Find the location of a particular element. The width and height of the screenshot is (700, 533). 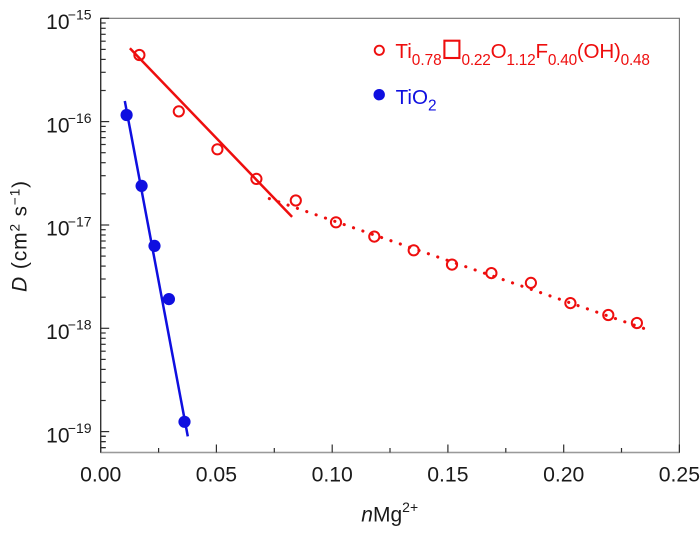

svg-text: 0.00 is located at coordinates (100, 475).